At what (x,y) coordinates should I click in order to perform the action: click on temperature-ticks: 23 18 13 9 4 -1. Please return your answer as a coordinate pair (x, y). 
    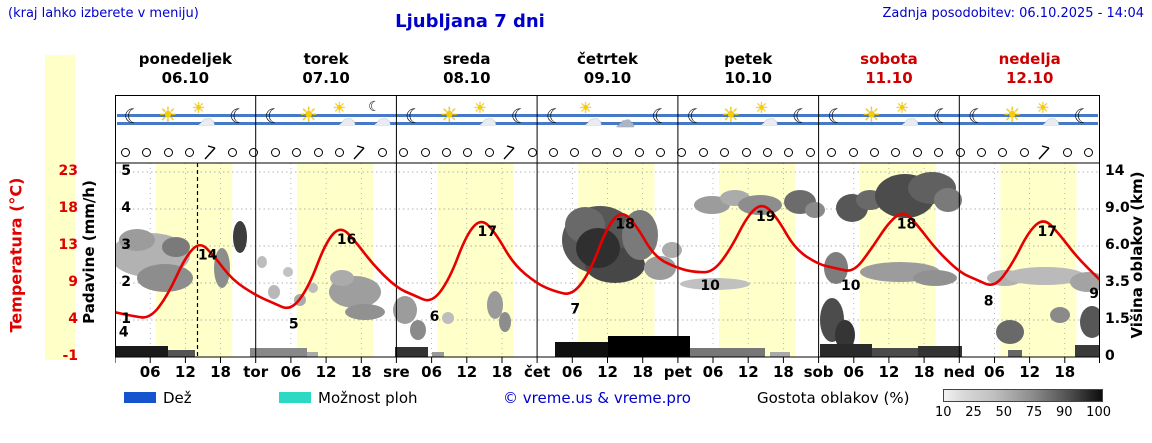
    Looking at the image, I should click on (42, 231).